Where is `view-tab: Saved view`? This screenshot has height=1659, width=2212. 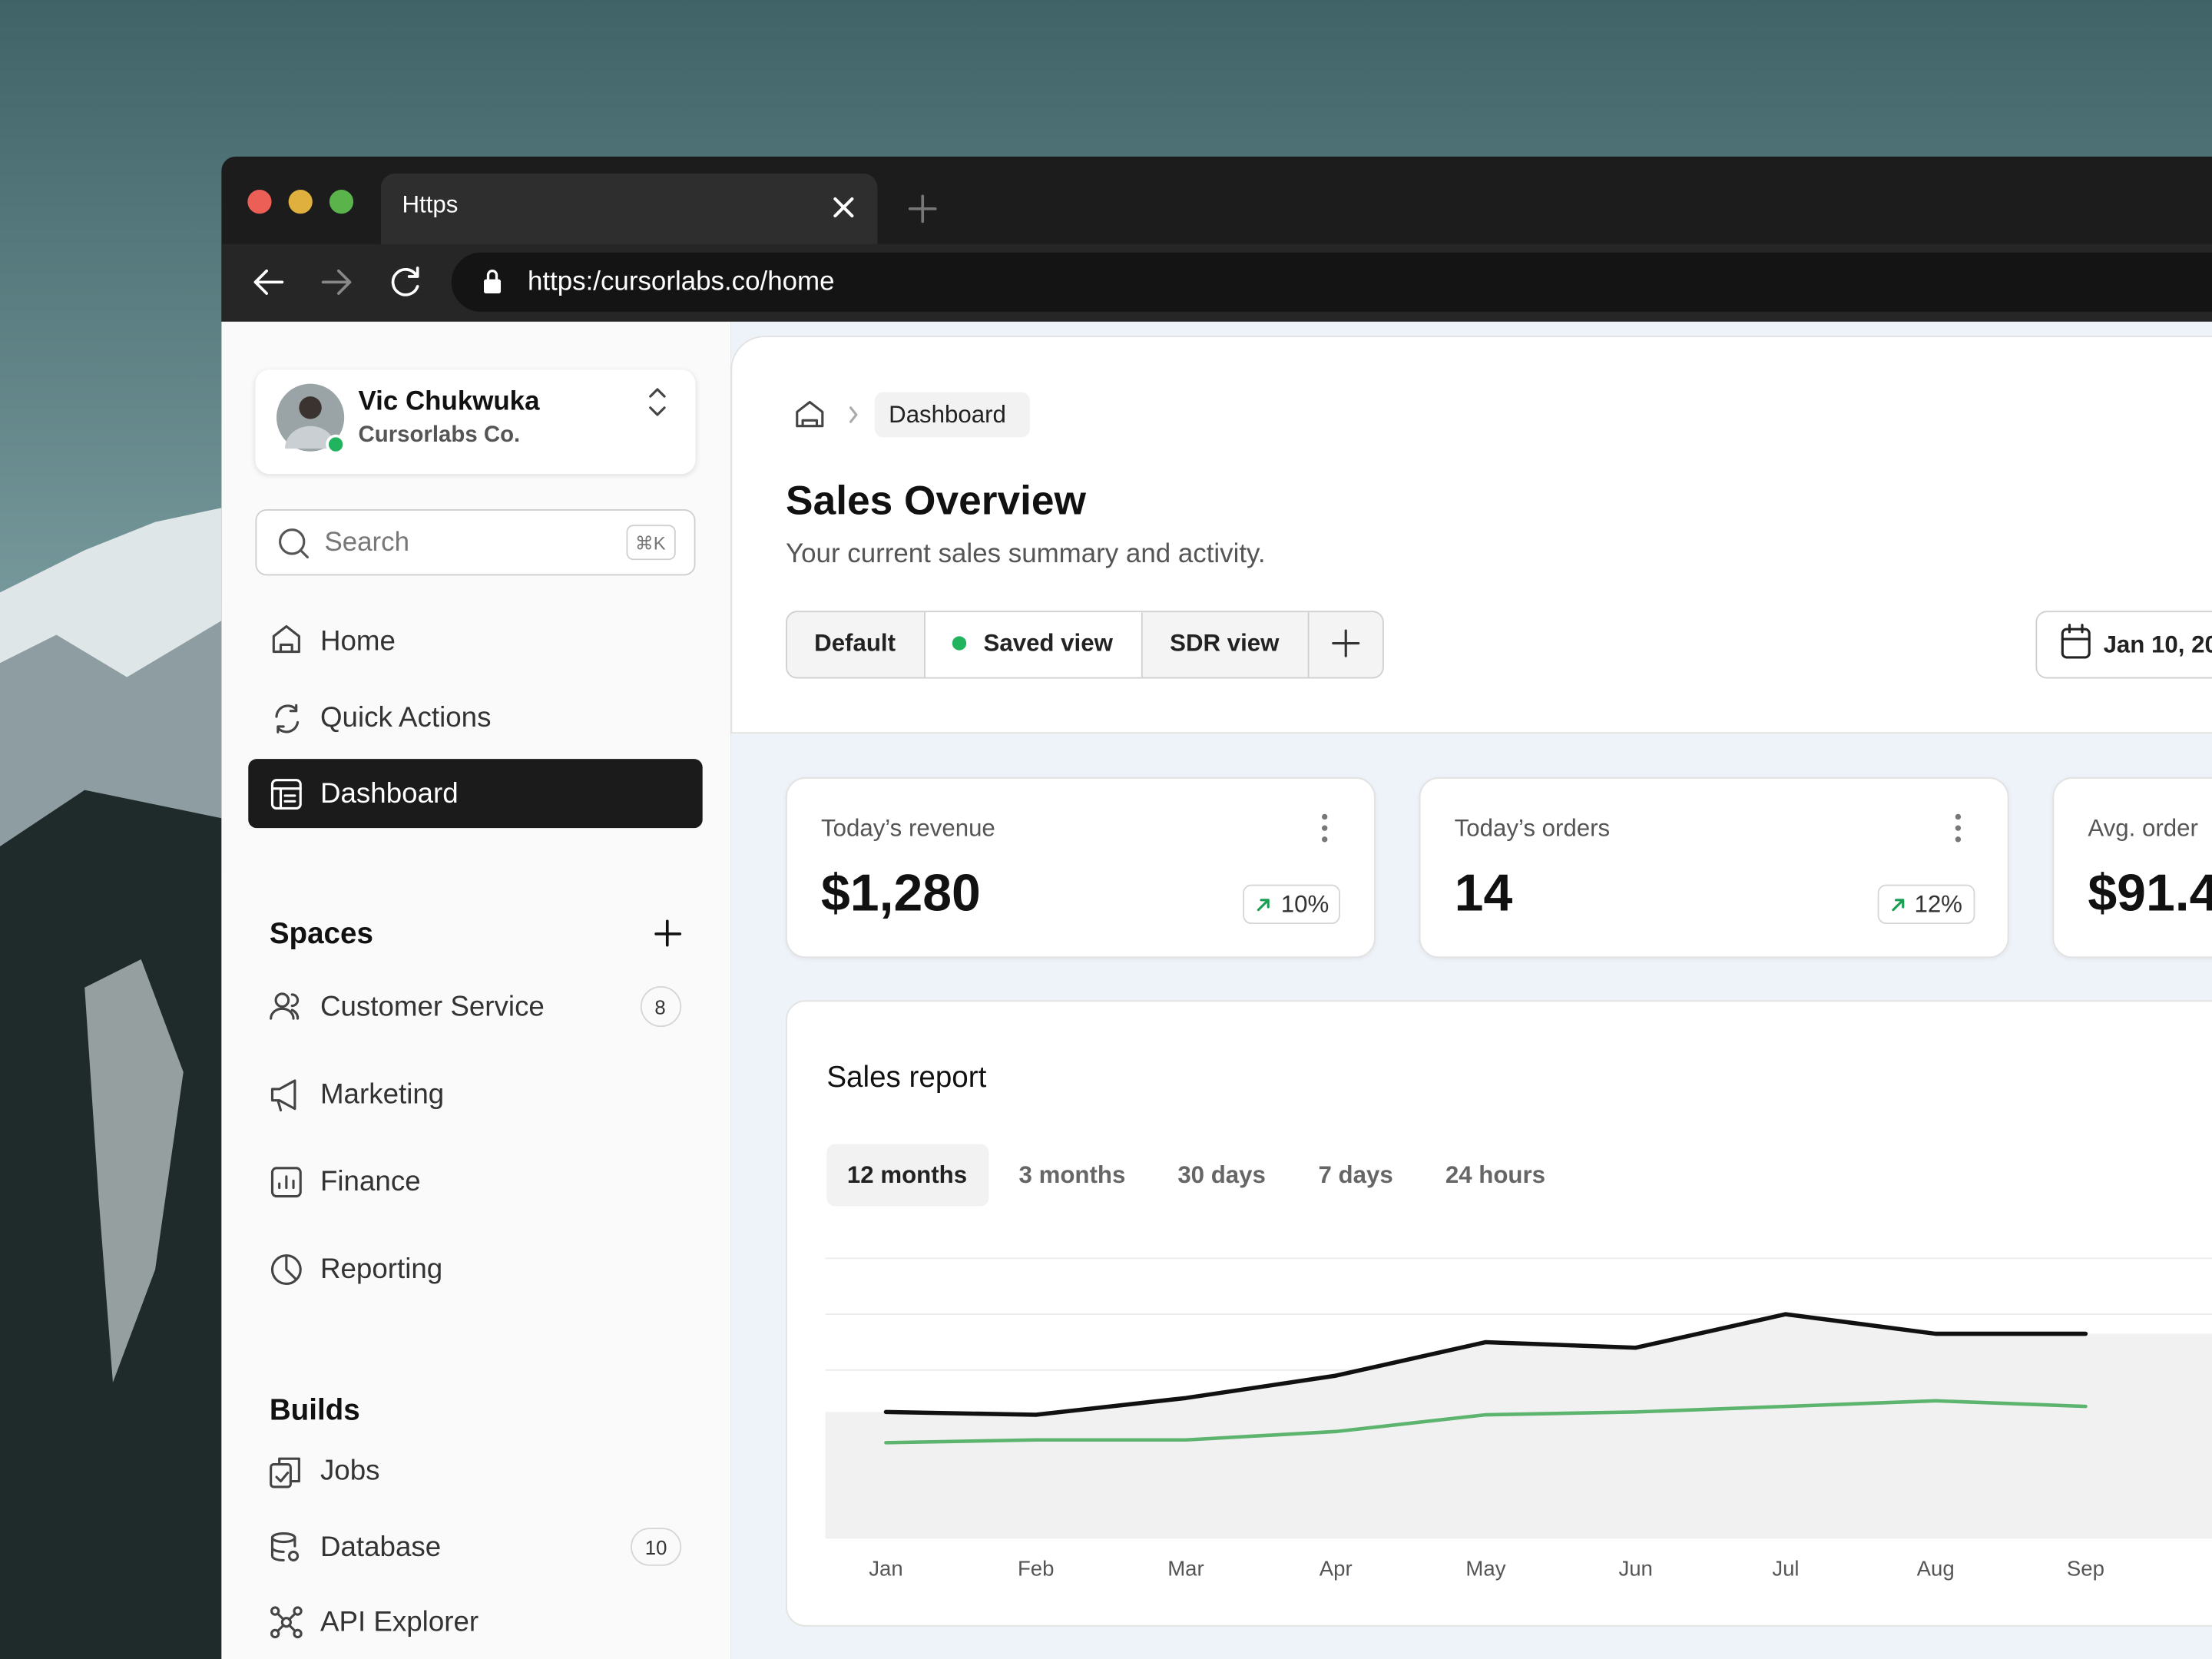
view-tab: Saved view is located at coordinates (1048, 643).